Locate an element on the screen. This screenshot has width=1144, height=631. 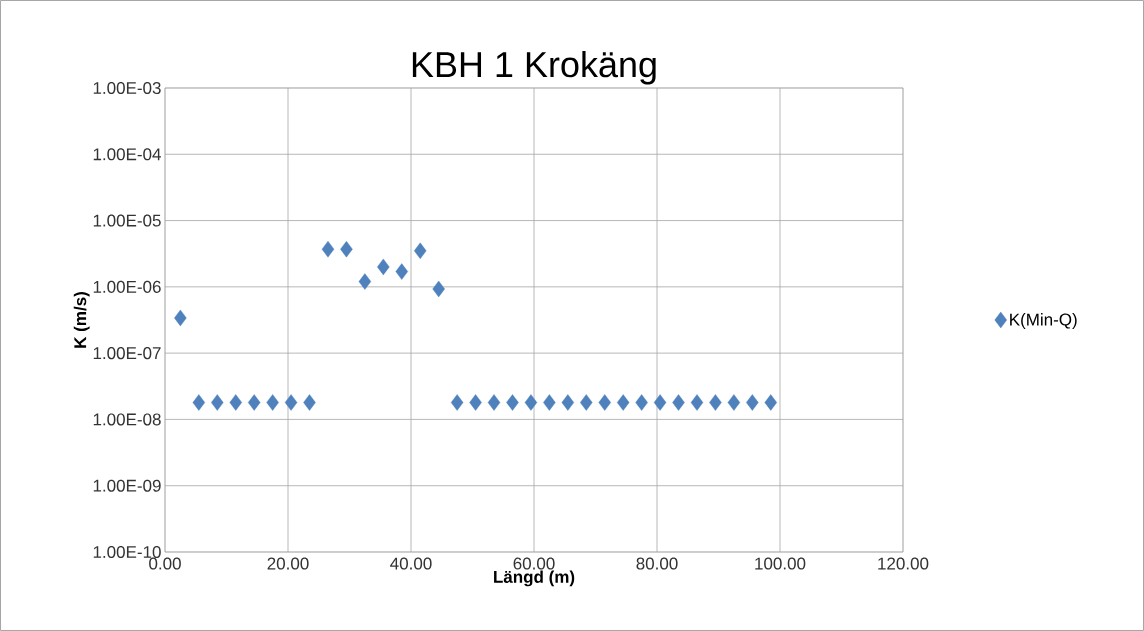
x-tick-label: 40.00 is located at coordinates (411, 563).